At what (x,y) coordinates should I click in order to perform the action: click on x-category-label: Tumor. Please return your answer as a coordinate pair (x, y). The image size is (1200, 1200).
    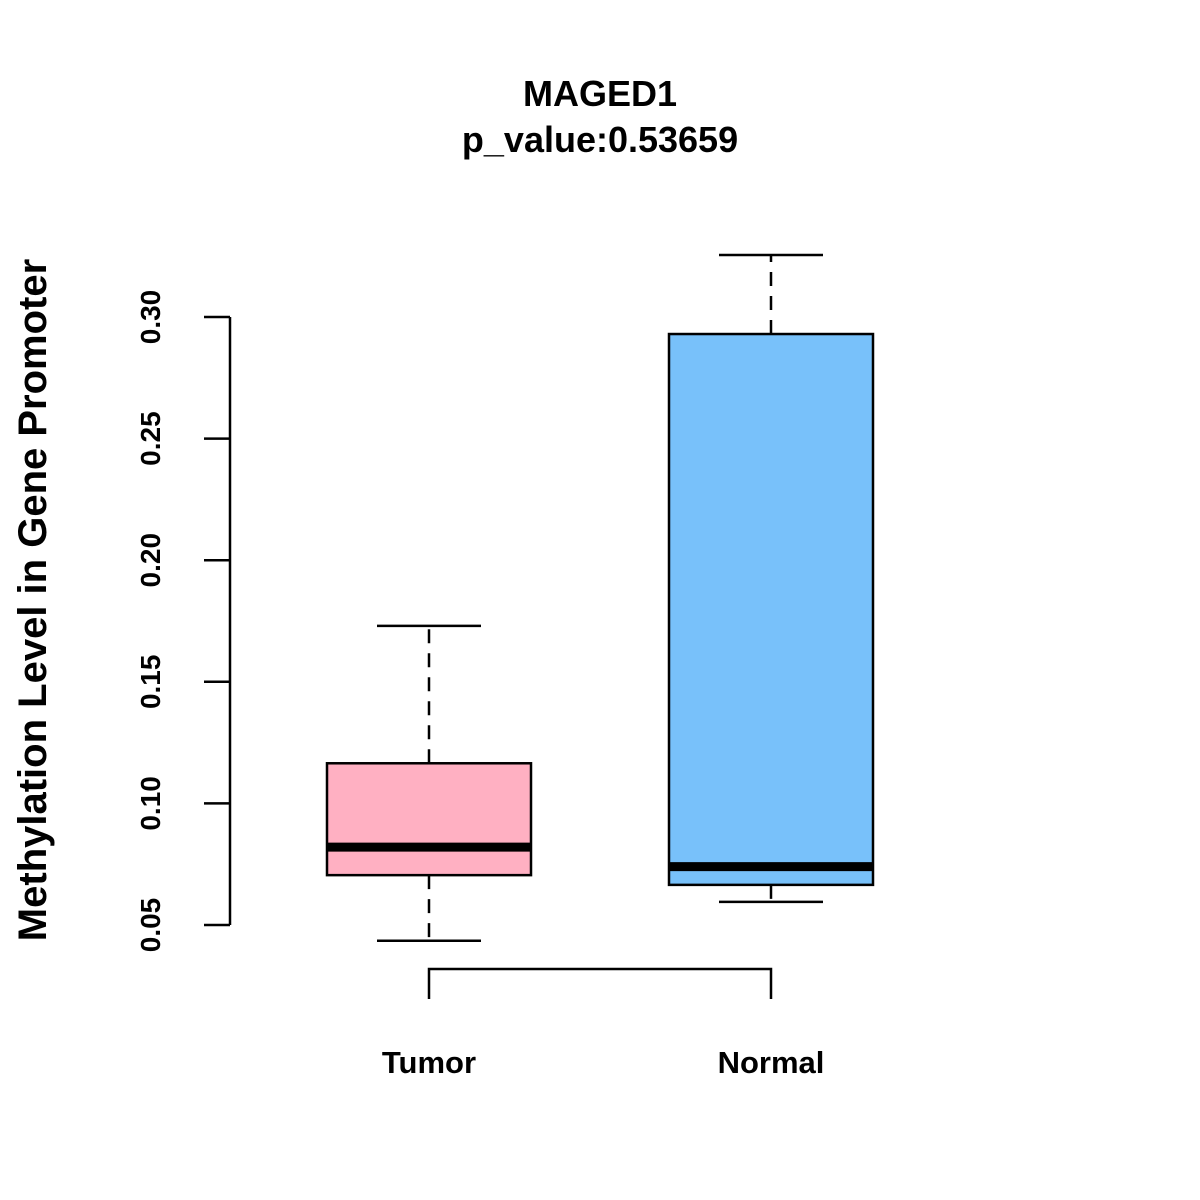
    Looking at the image, I should click on (429, 1062).